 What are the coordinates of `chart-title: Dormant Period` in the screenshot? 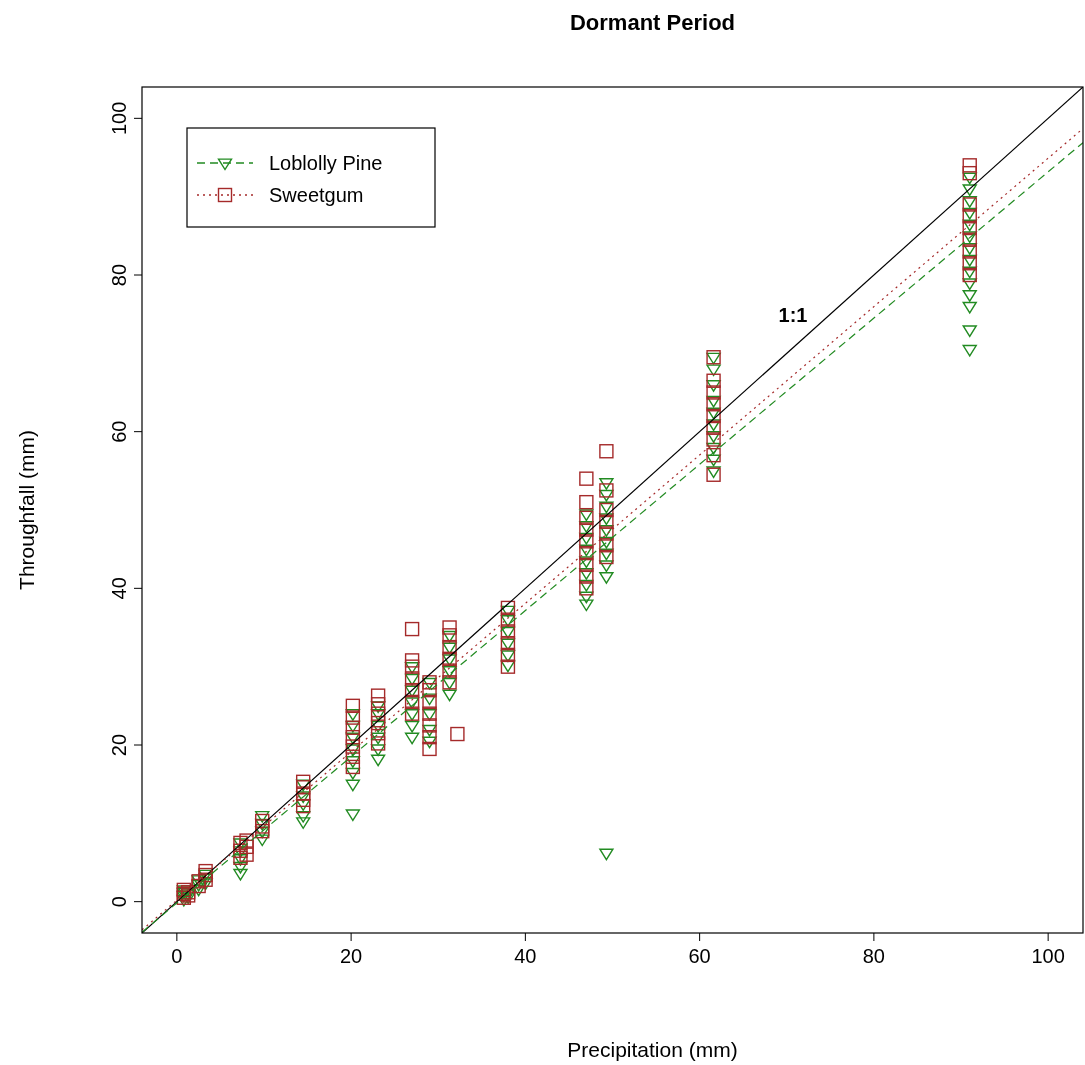 It's located at (652, 22).